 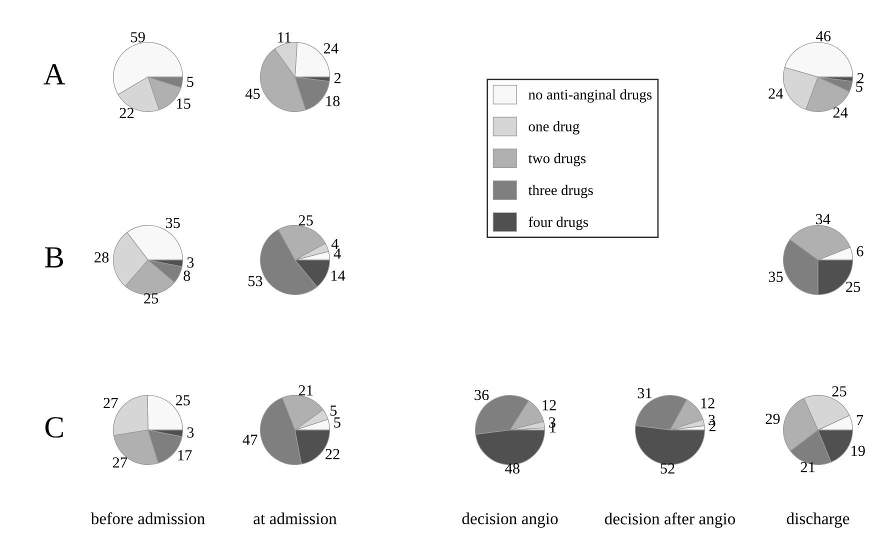 What do you see at coordinates (773, 419) in the screenshot?
I see `data-label: 29` at bounding box center [773, 419].